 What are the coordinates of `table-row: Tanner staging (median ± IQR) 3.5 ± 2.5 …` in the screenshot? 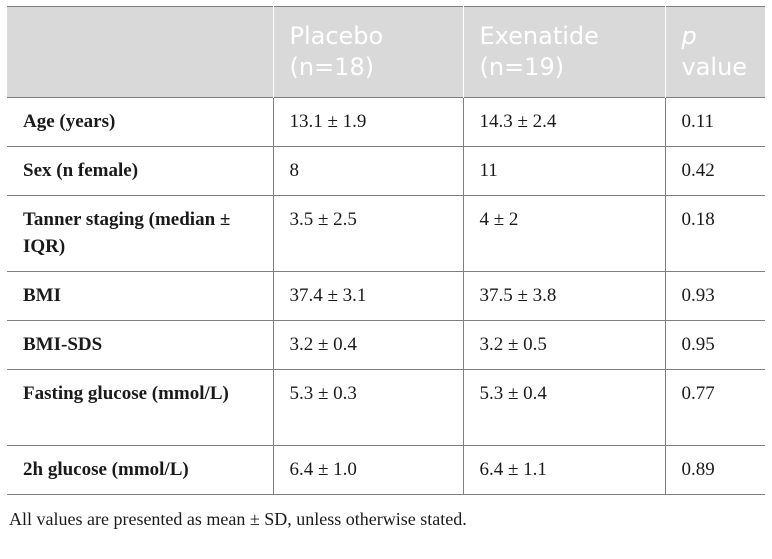 It's located at (386, 233).